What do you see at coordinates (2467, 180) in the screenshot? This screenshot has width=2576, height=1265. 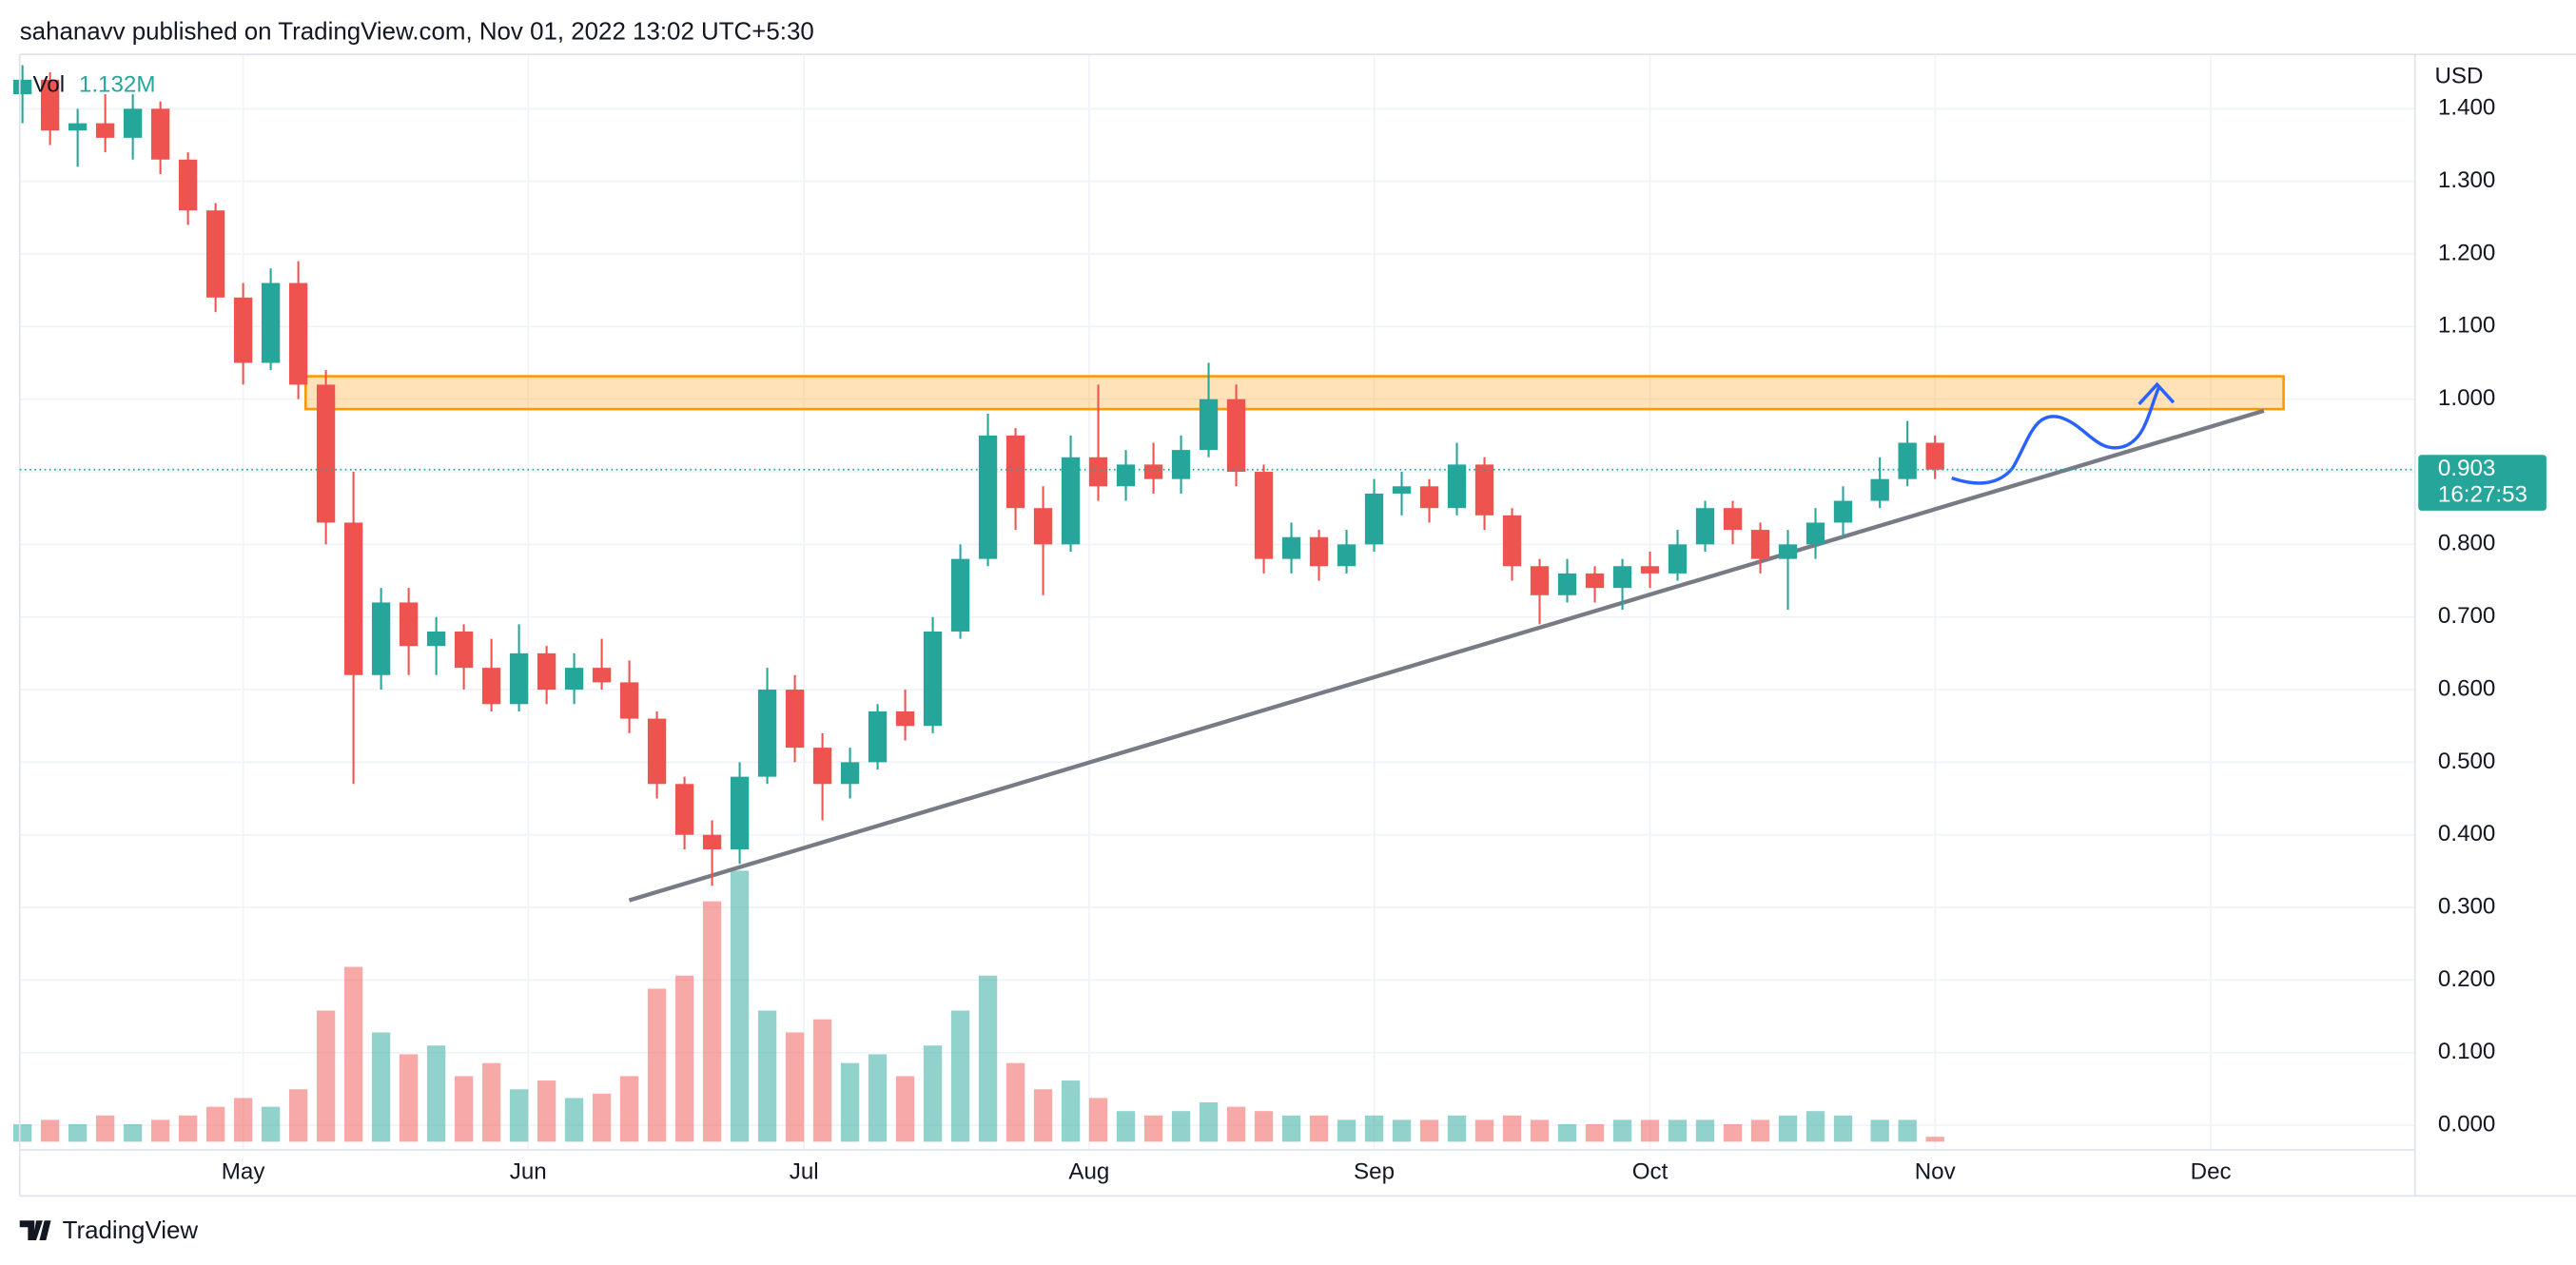 I see `y-tick-label: 1.300` at bounding box center [2467, 180].